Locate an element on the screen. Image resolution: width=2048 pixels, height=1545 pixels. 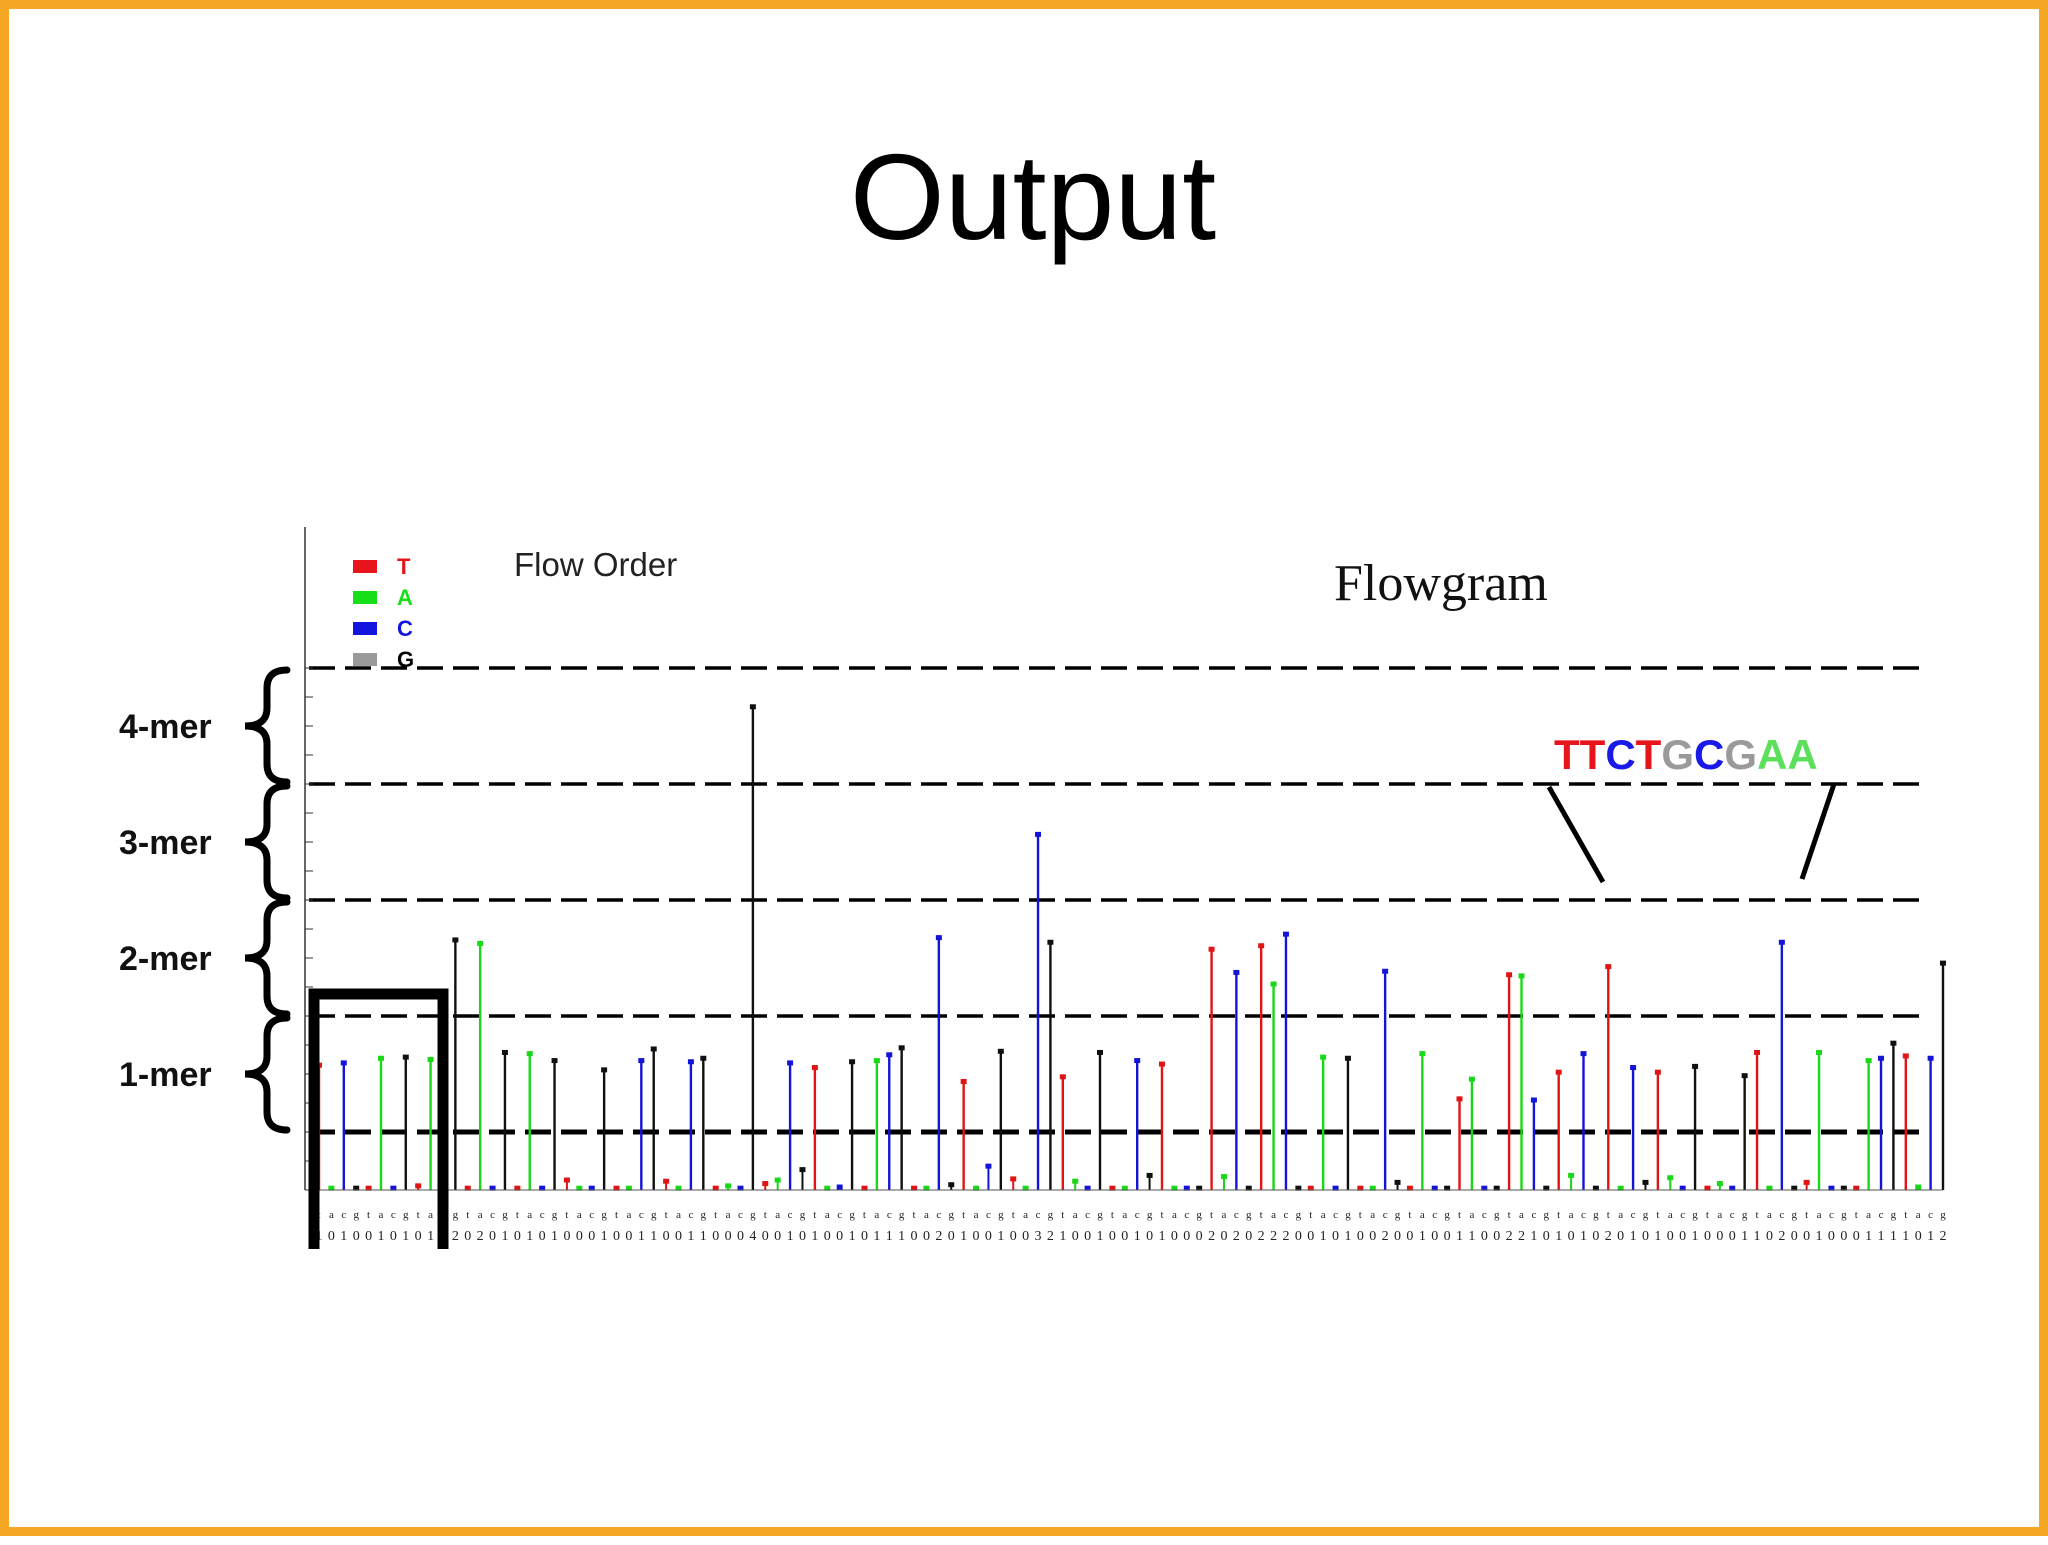
highlight-frame is located at coordinates (378, 1118).